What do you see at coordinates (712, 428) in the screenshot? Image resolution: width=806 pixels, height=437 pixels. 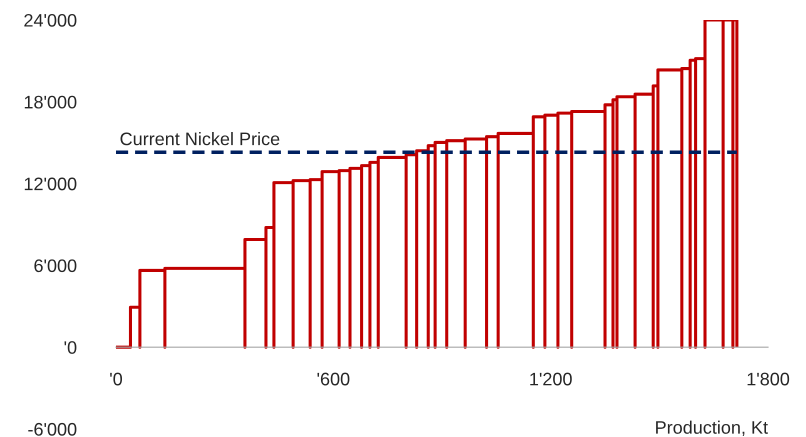 I see `x-axis-title: Production, Kt` at bounding box center [712, 428].